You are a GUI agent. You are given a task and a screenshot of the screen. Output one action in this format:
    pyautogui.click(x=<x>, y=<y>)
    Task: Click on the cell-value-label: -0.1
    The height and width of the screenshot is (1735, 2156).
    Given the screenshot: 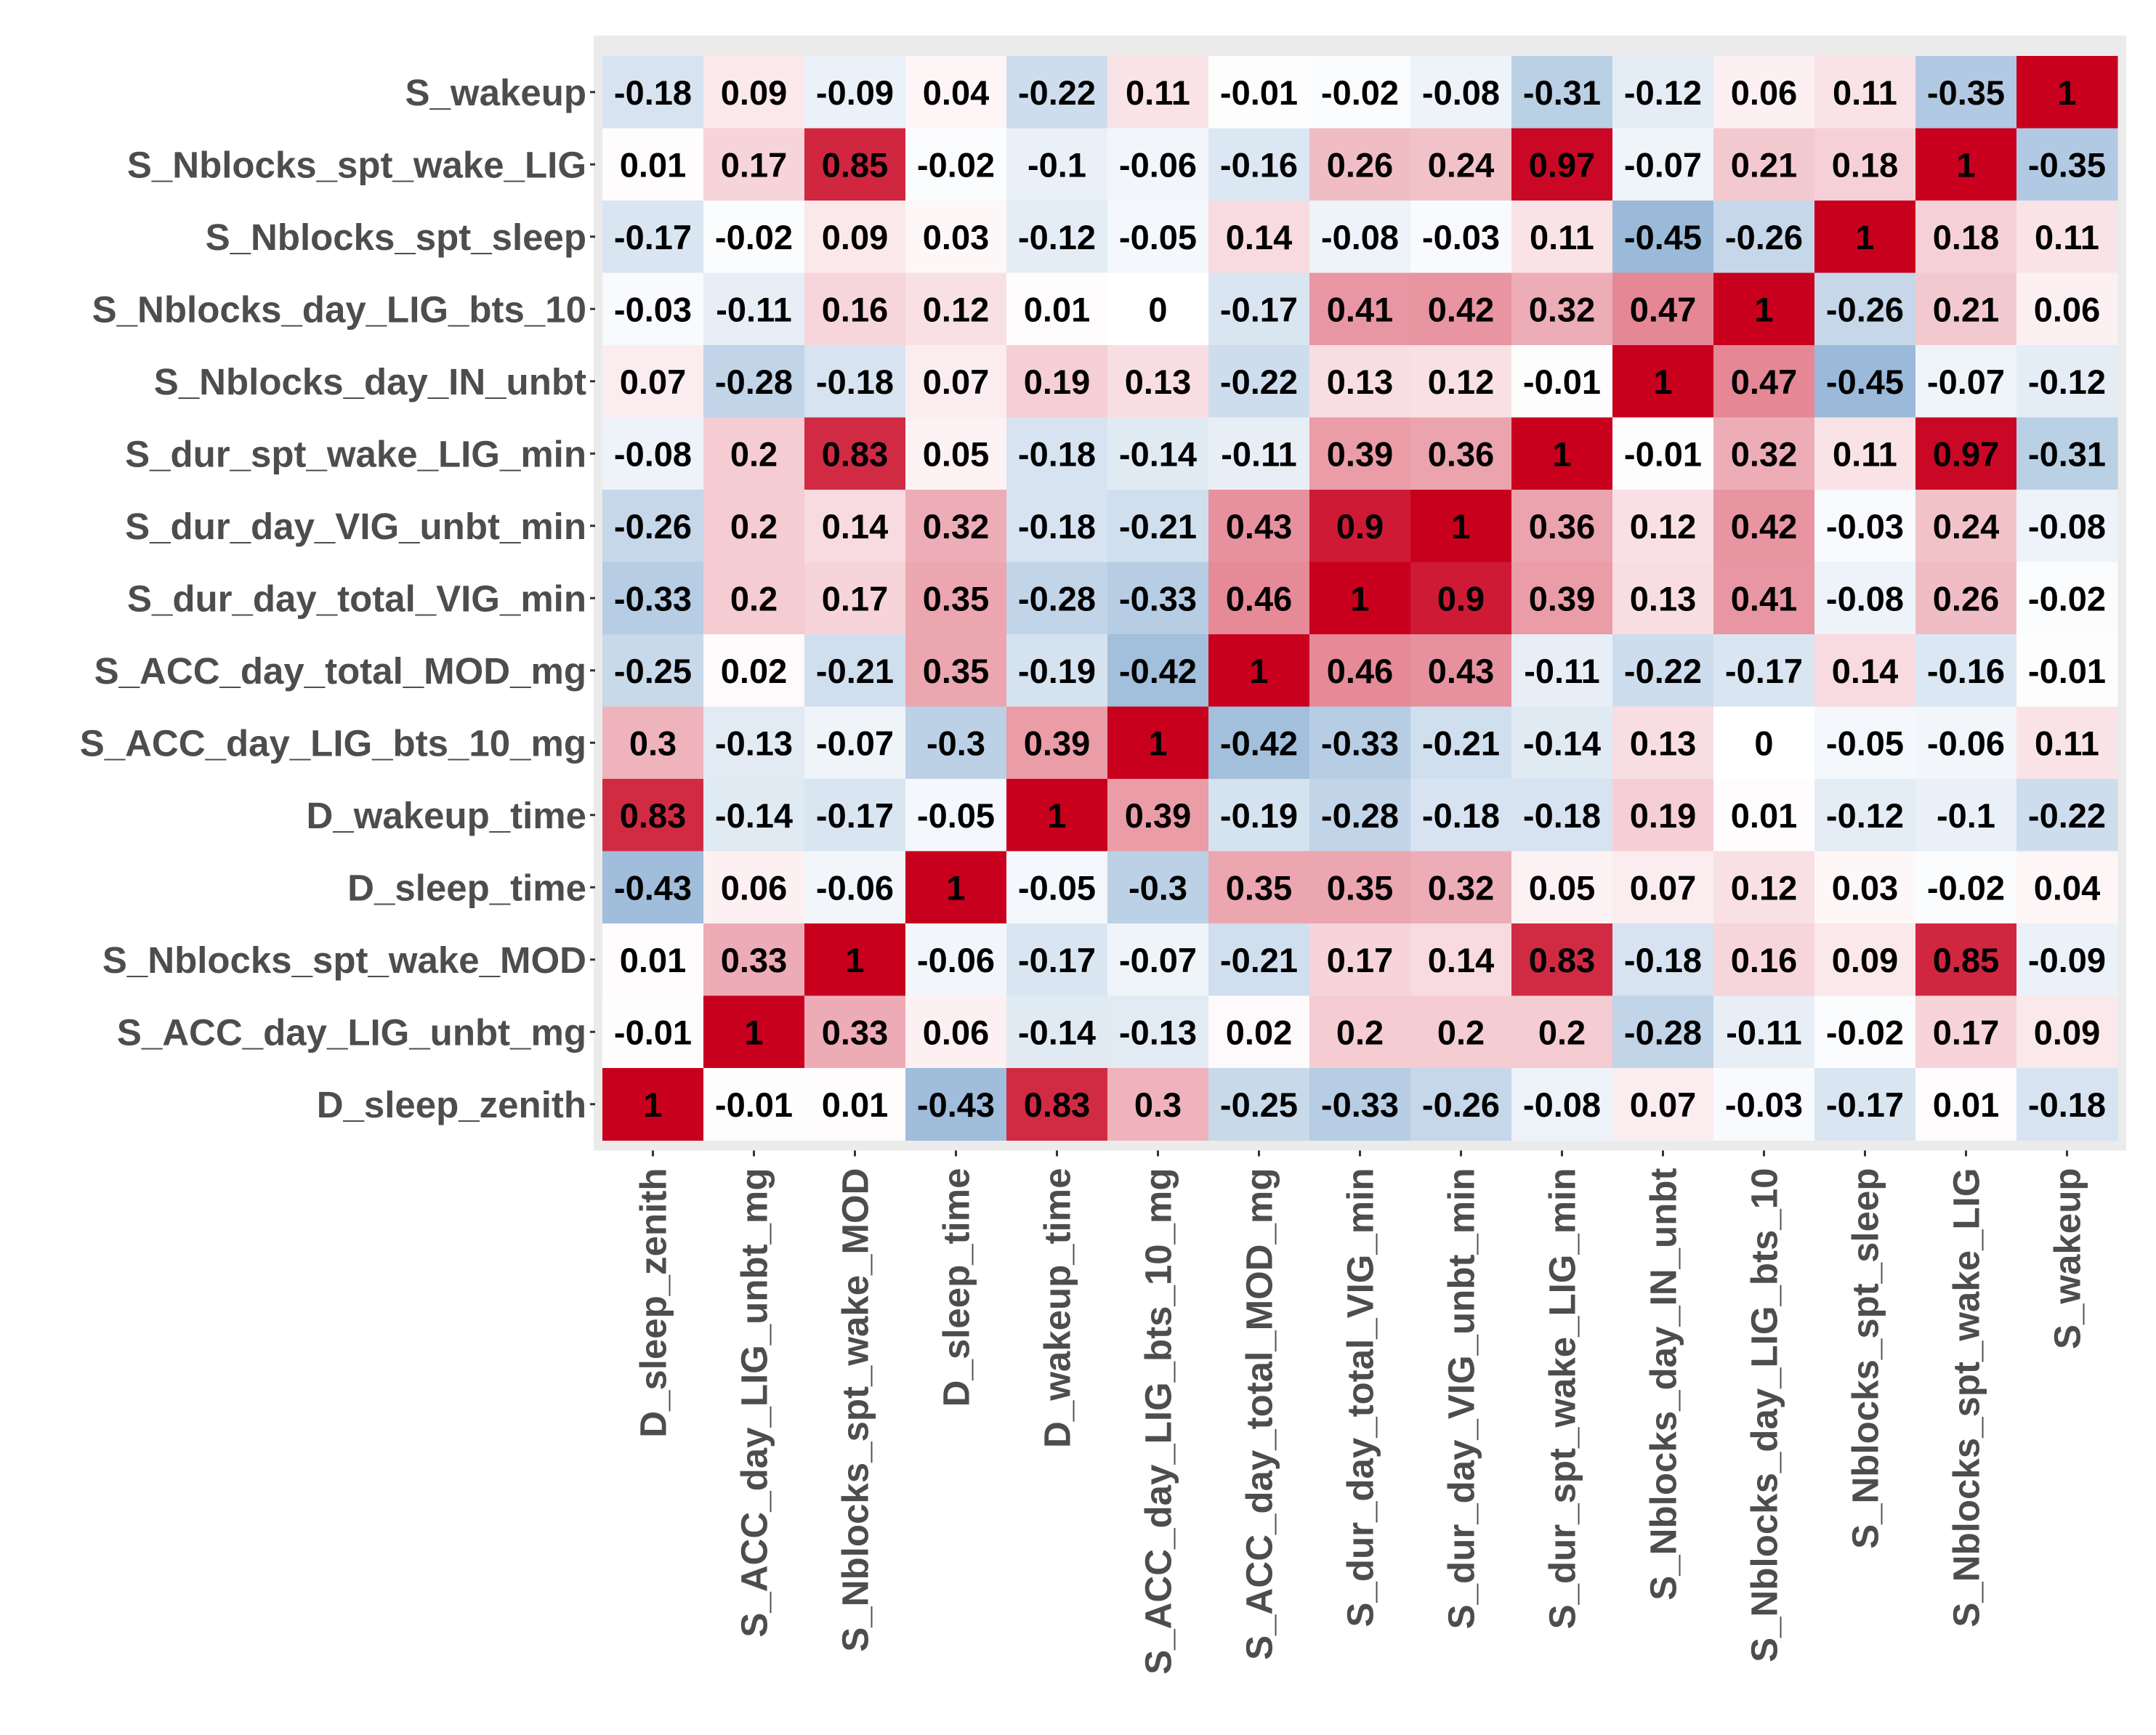 What is the action you would take?
    pyautogui.click(x=1056, y=164)
    